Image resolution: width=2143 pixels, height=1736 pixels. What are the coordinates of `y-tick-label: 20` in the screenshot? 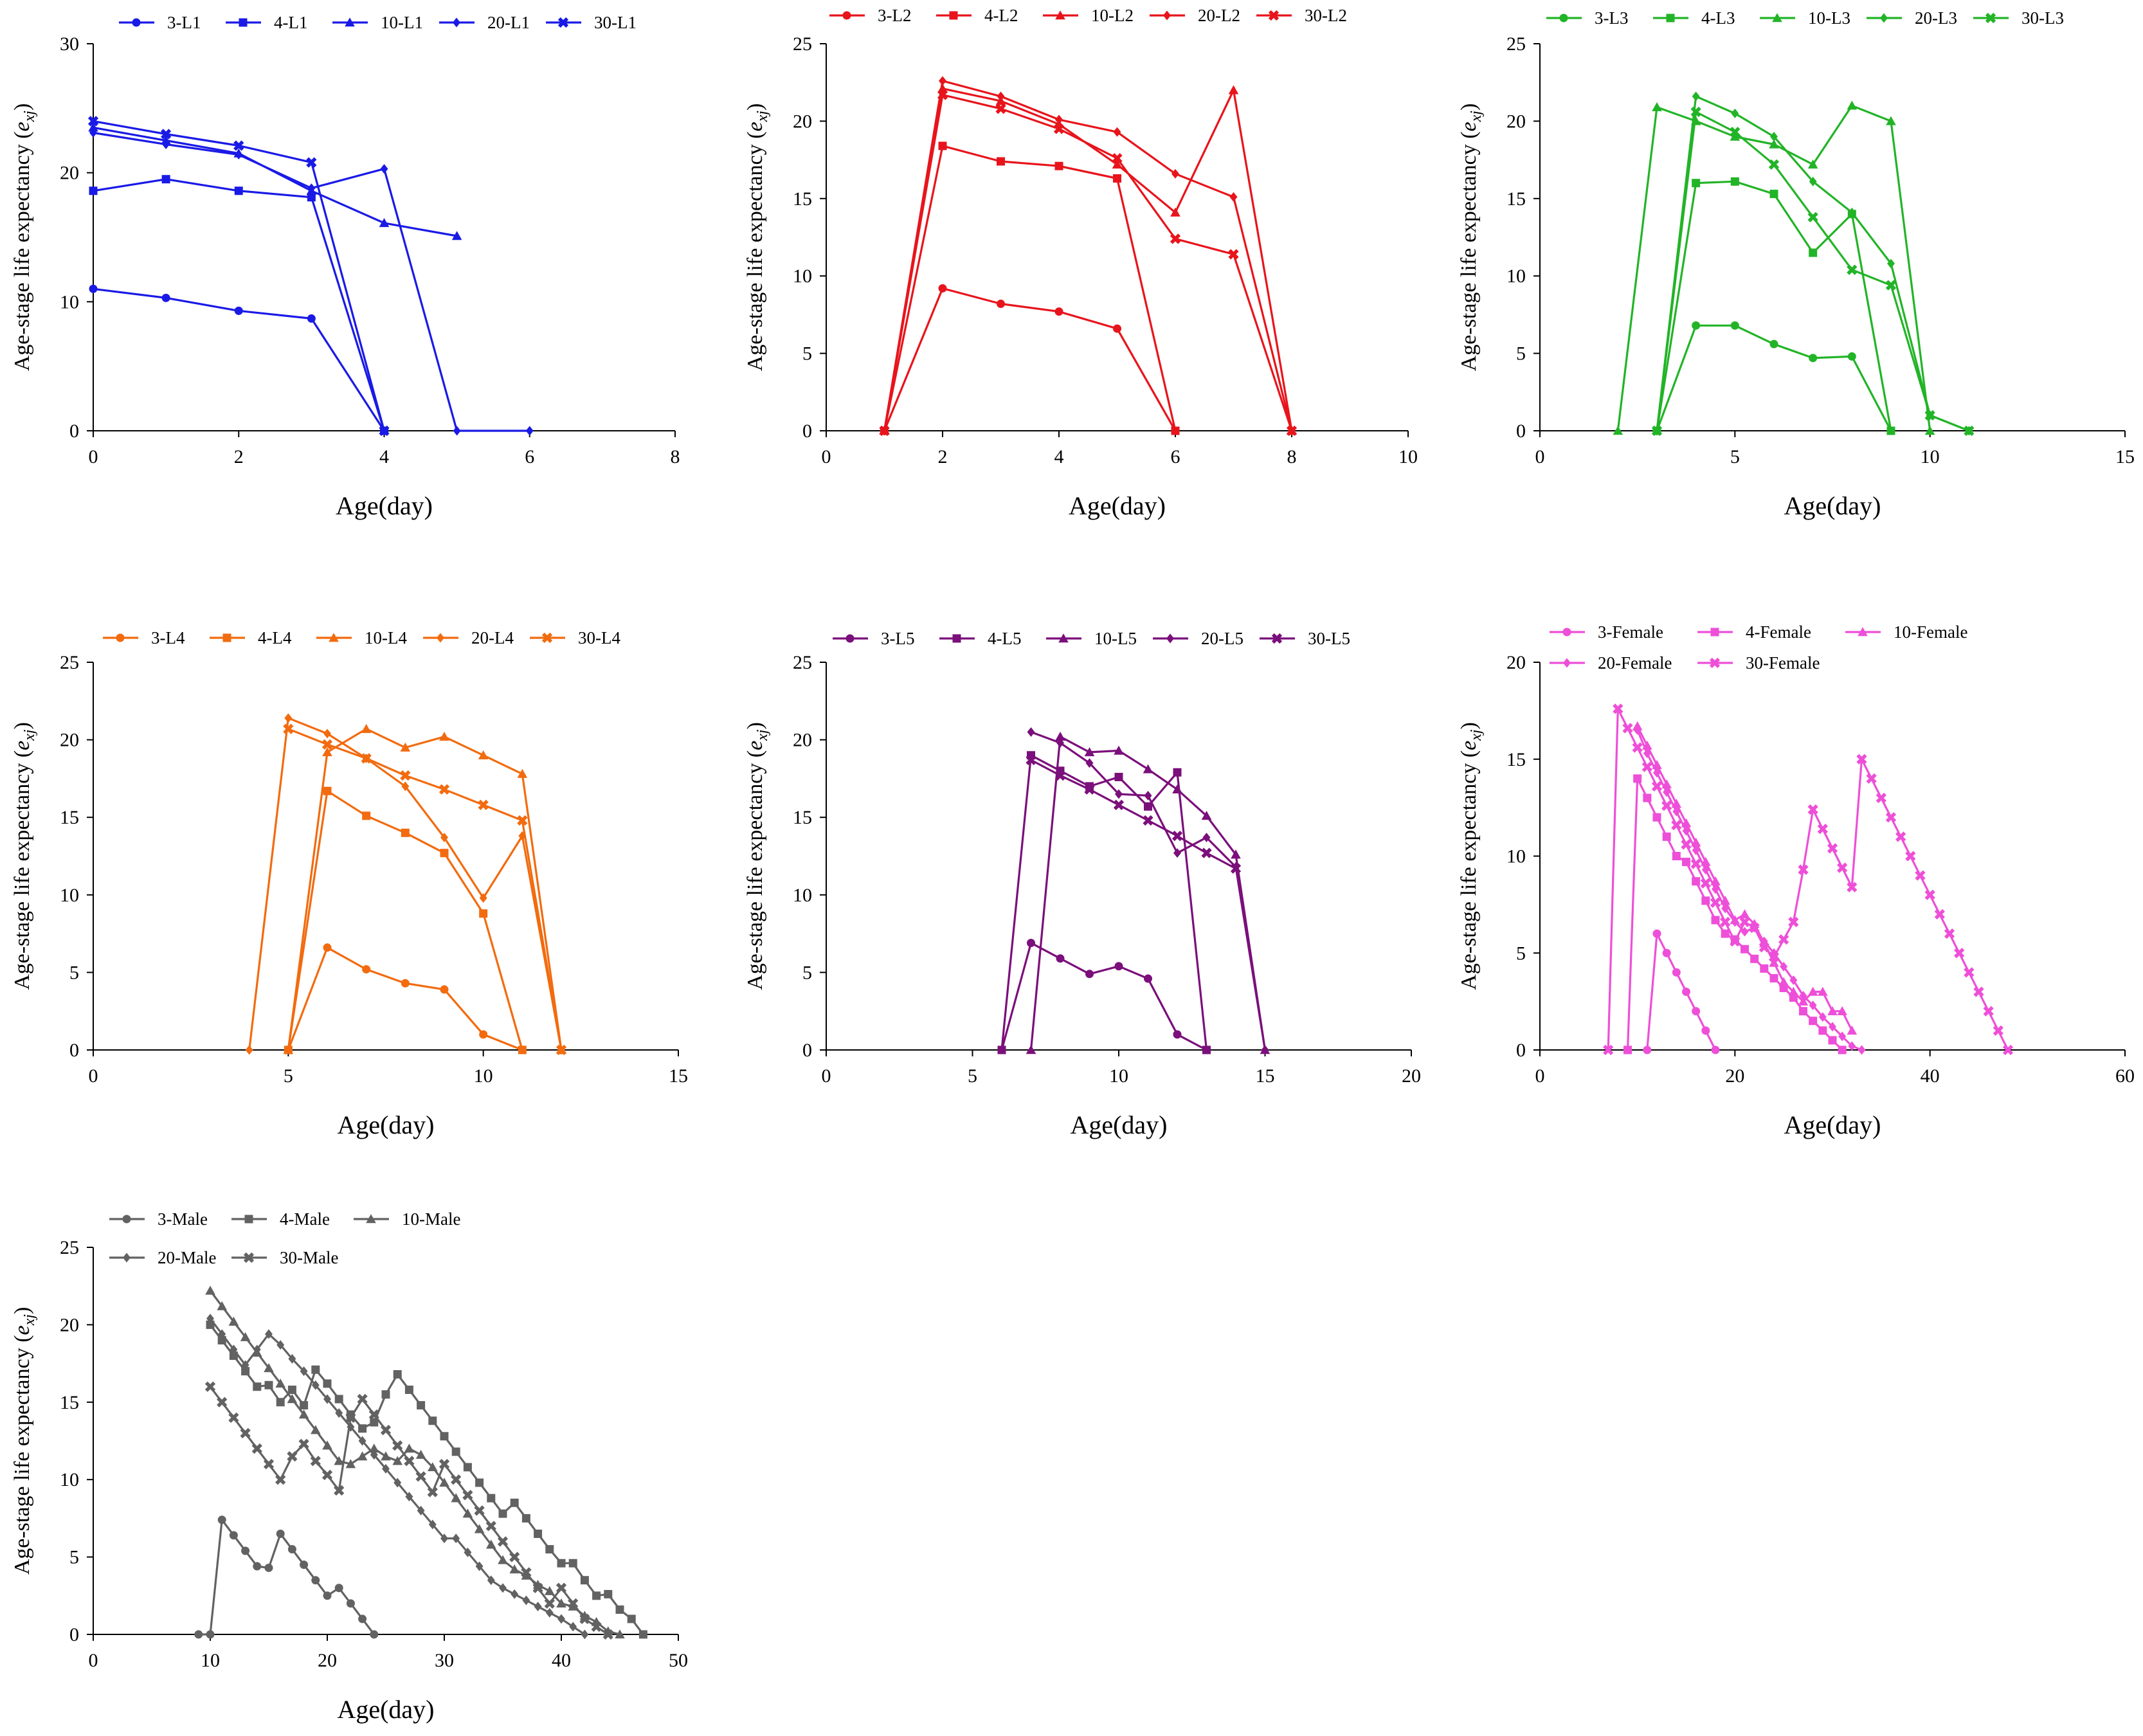 It's located at (1516, 121).